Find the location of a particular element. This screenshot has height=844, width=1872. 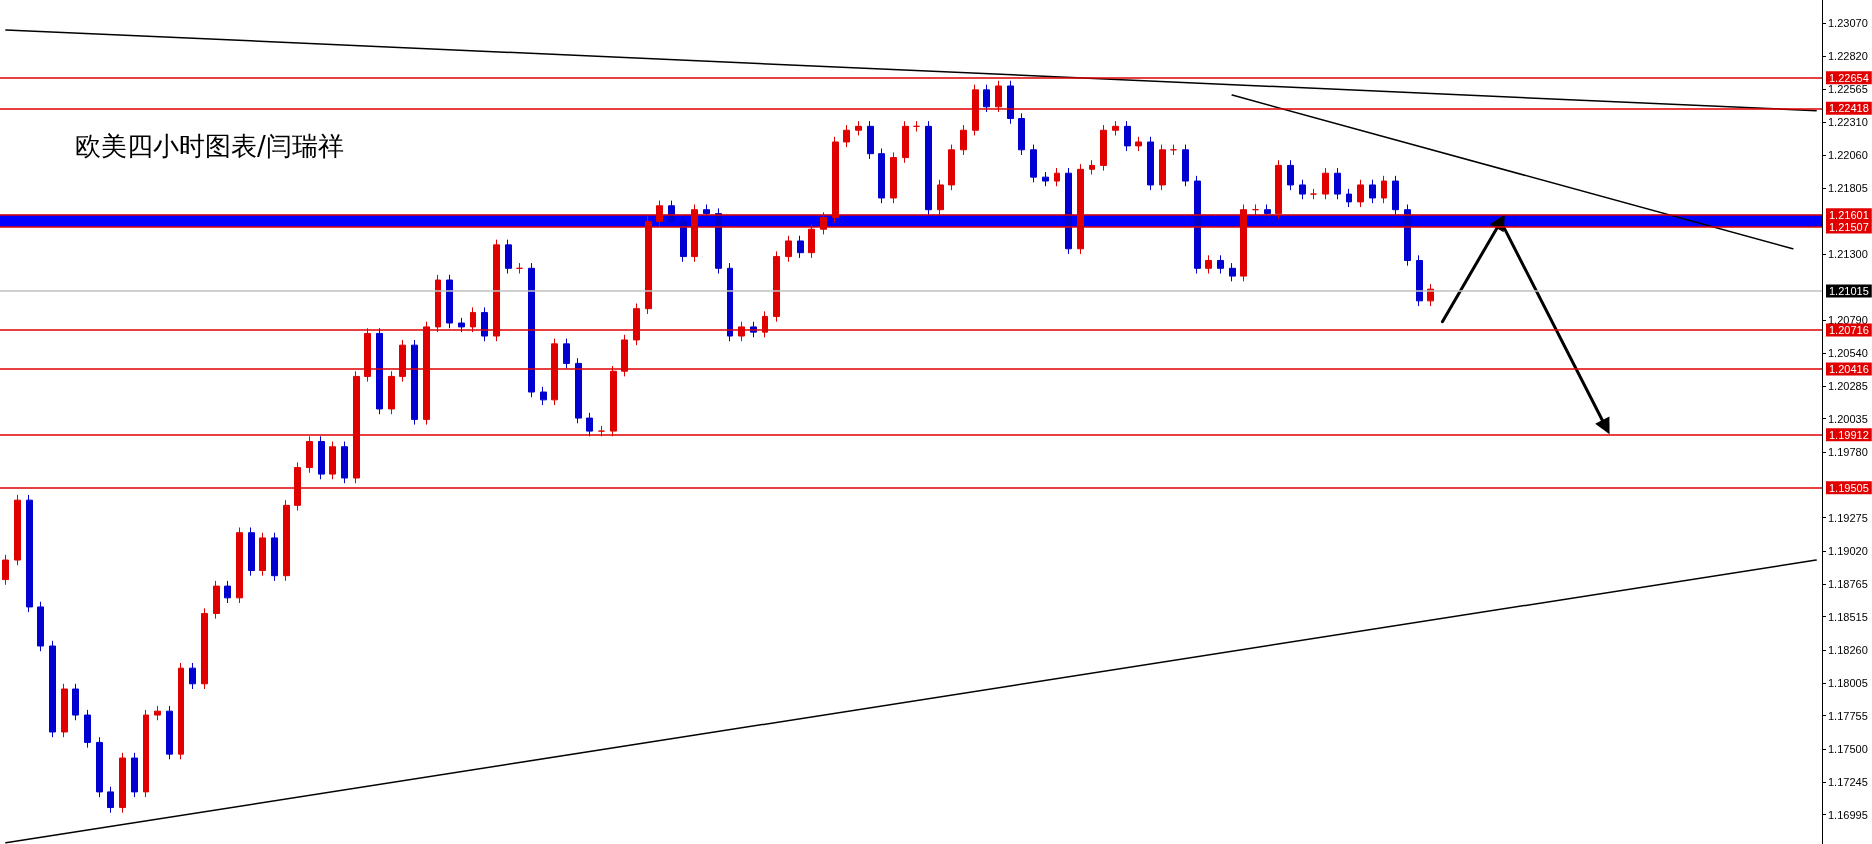

y-tick-label: 1.19780 is located at coordinates (1848, 451).